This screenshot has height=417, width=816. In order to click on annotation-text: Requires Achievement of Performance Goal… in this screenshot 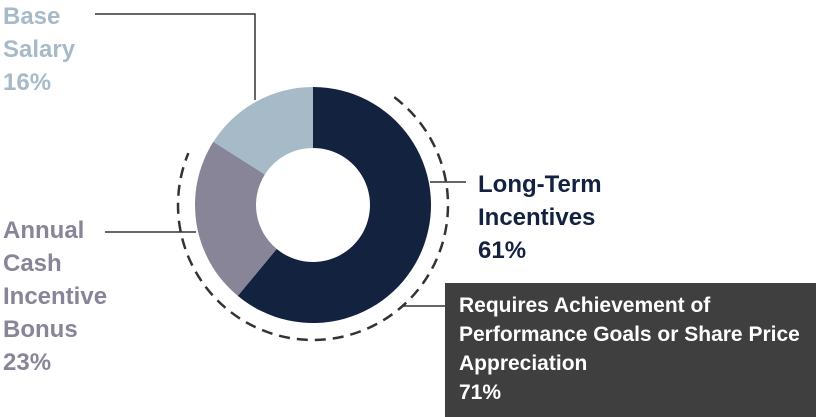, I will do `click(629, 334)`.